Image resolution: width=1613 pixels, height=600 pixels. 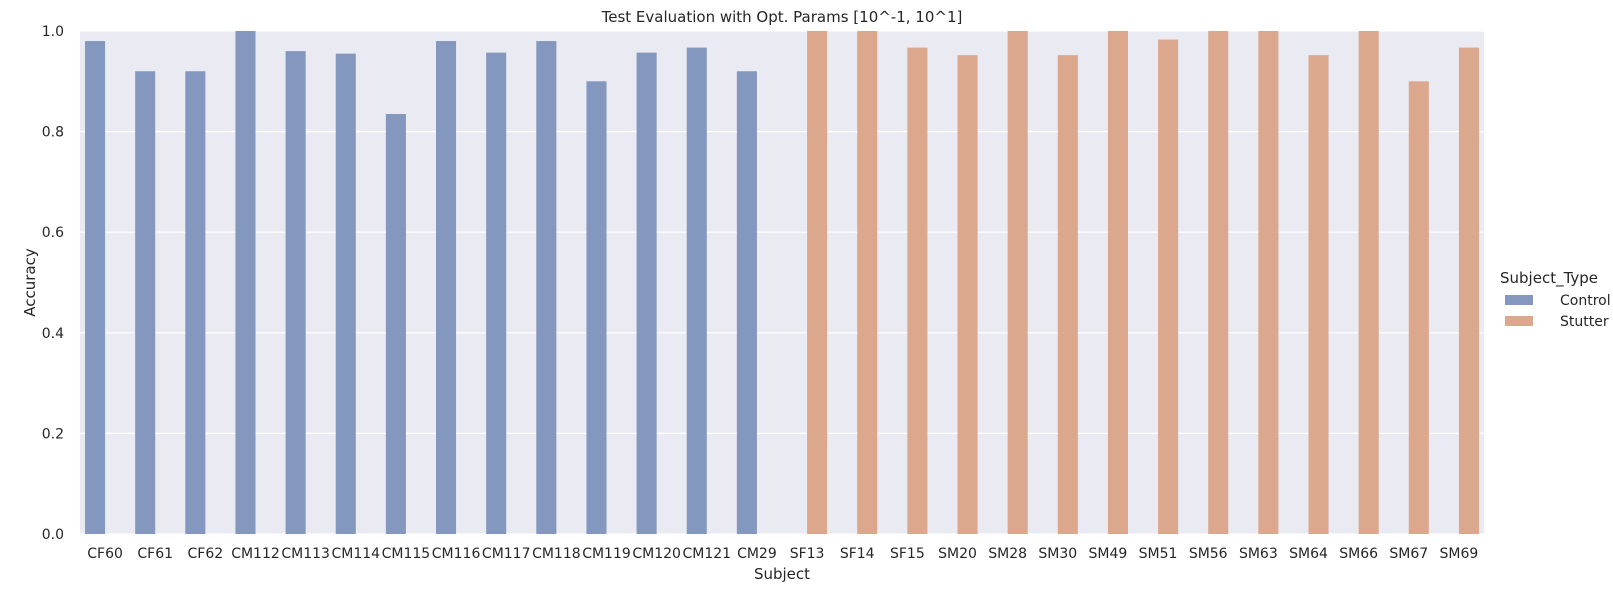 I want to click on bar-SM63, so click(x=1268, y=282).